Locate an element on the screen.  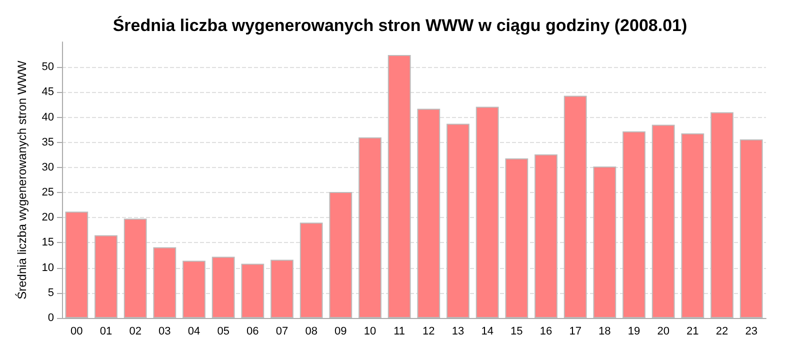
x-tick-label: 03 is located at coordinates (164, 332).